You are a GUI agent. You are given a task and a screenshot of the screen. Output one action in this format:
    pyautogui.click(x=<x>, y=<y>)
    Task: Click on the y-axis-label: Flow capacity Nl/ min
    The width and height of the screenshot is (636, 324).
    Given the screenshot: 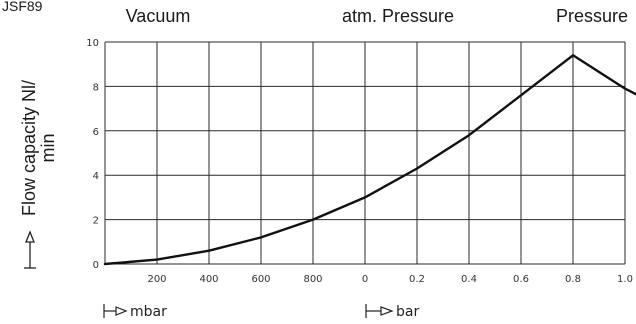 What is the action you would take?
    pyautogui.click(x=38, y=148)
    